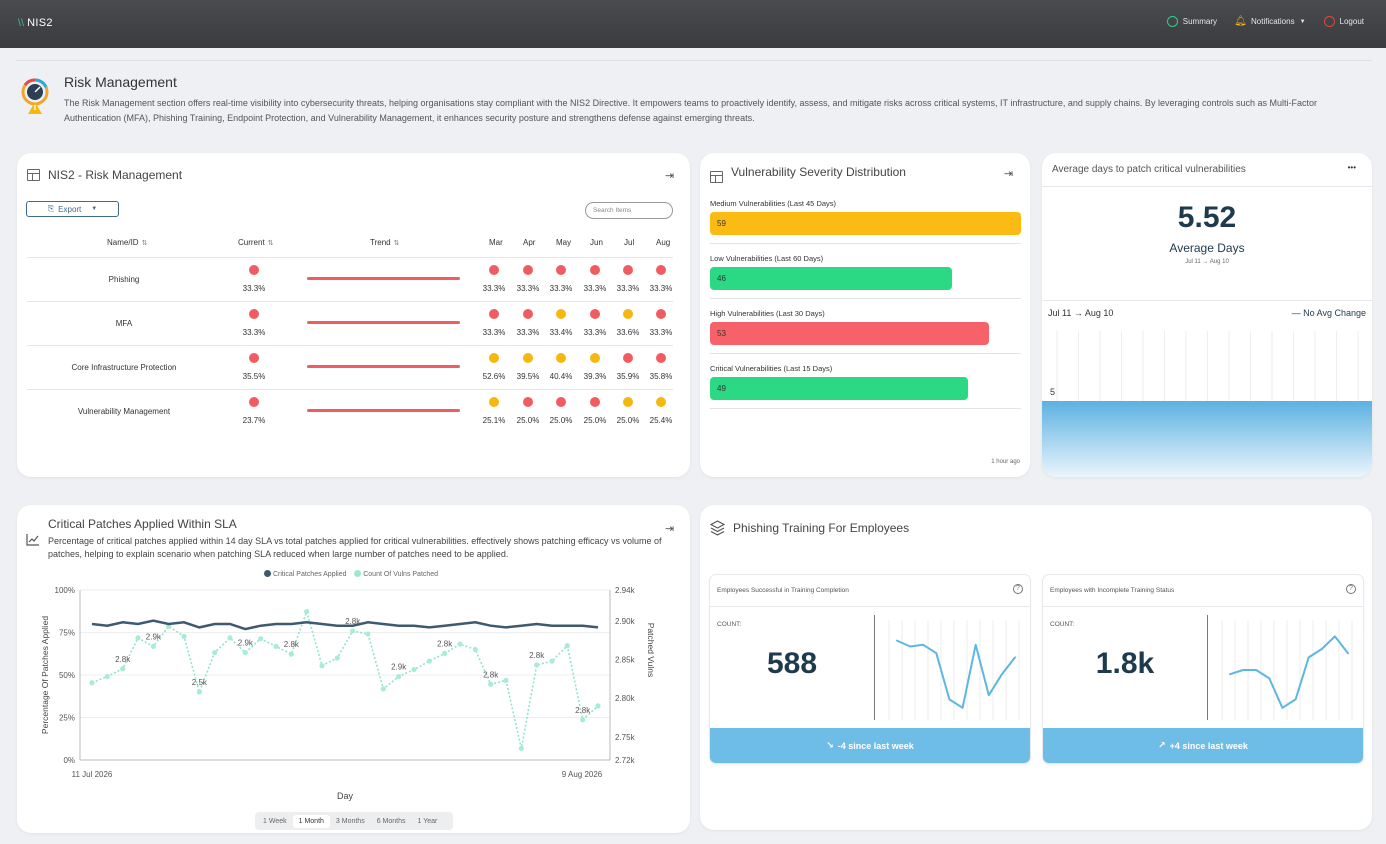 This screenshot has height=844, width=1386. What do you see at coordinates (396, 243) in the screenshot?
I see `sort-icon: ⇅` at bounding box center [396, 243].